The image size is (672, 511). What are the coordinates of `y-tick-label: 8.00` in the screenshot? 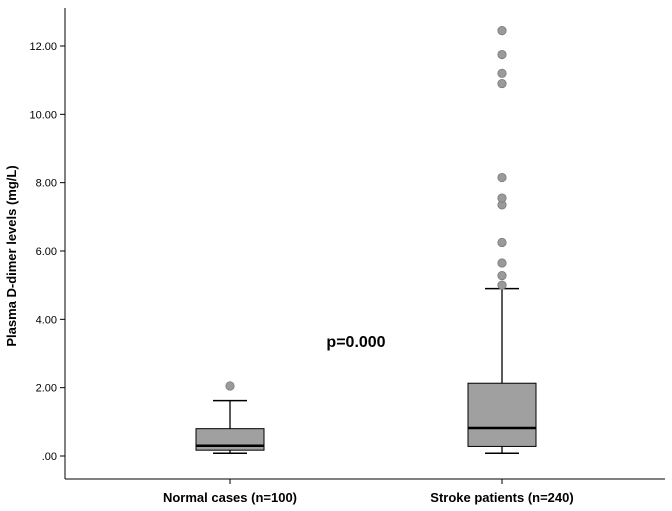 It's located at (46, 184).